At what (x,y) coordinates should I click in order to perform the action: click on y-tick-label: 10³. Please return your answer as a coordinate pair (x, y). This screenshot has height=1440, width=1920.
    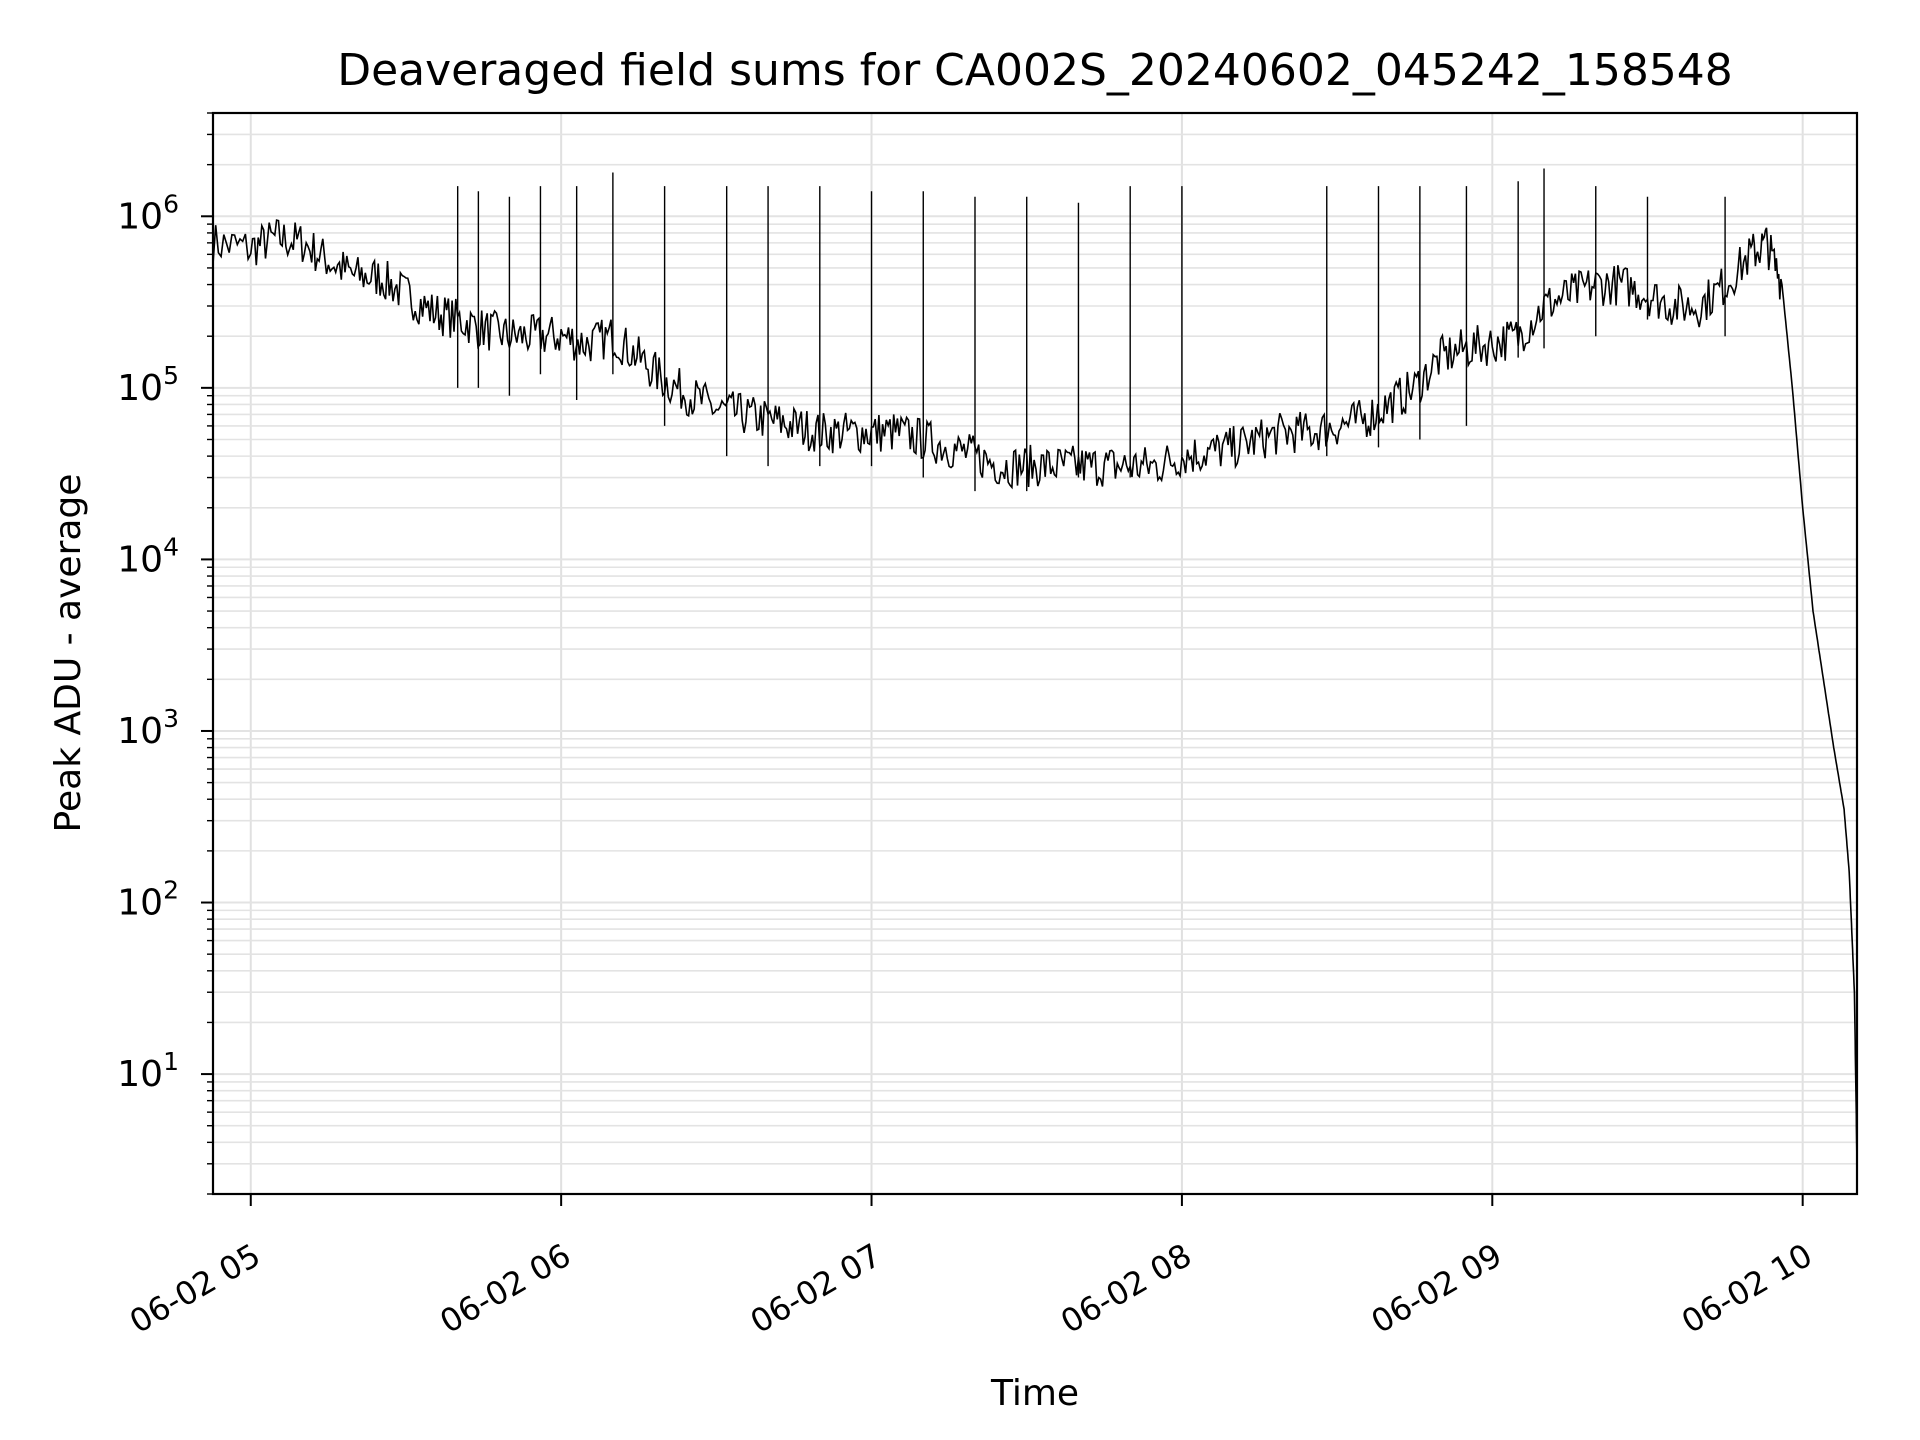
    Looking at the image, I should click on (148, 728).